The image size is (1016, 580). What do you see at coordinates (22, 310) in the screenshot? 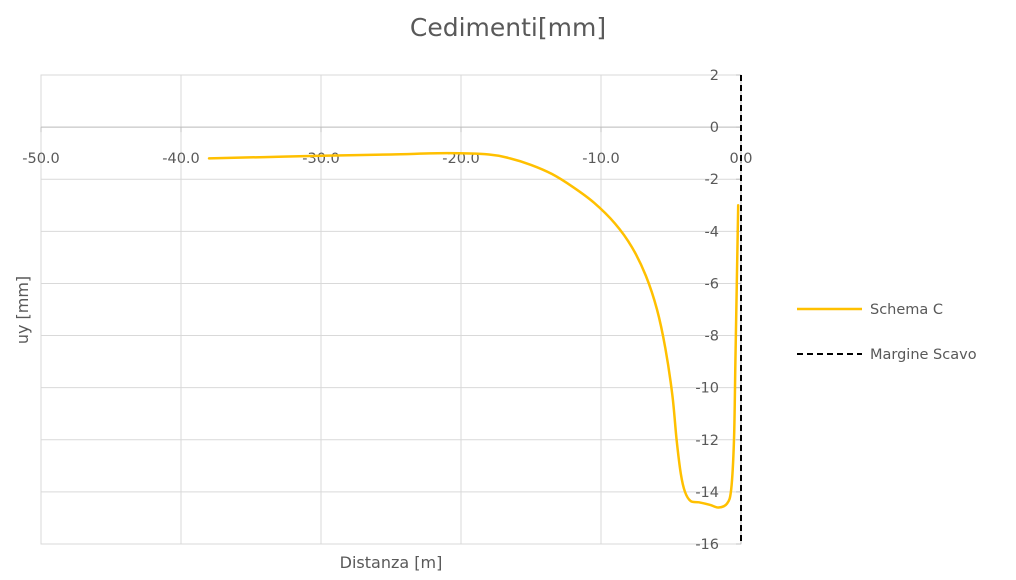
I see `y-axis-title: uy [mm]` at bounding box center [22, 310].